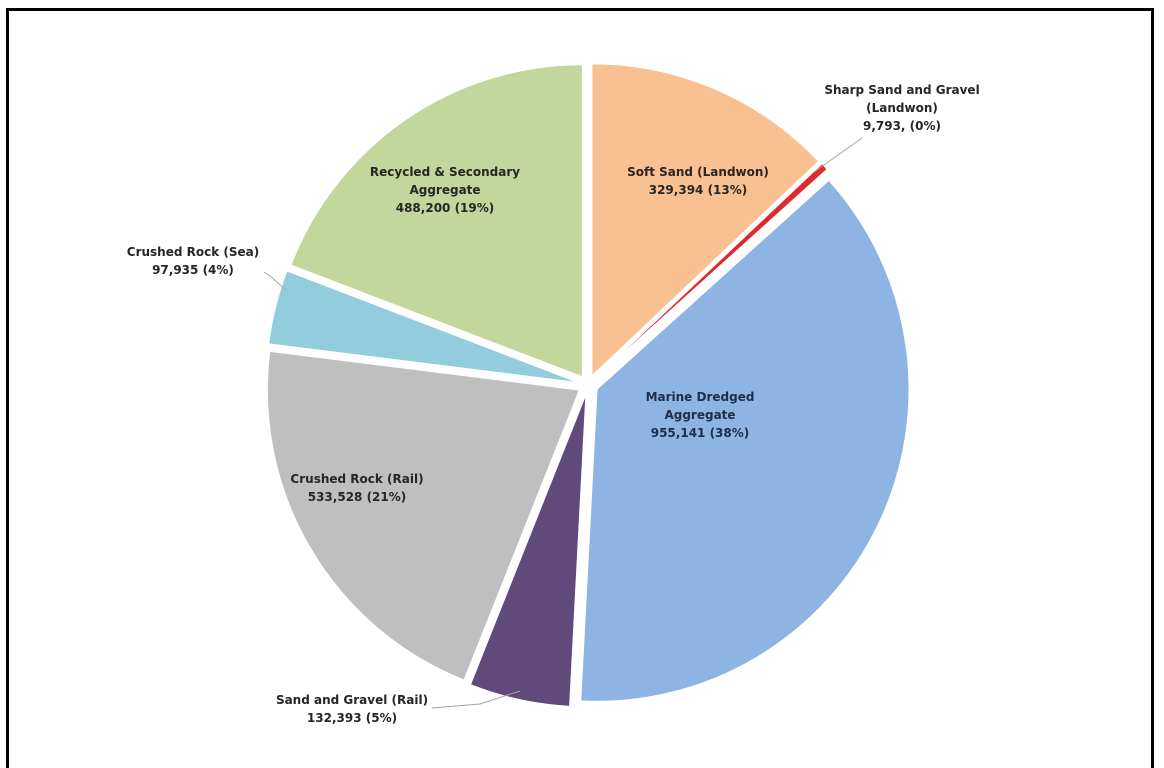 The image size is (1164, 768). What do you see at coordinates (423, 327) in the screenshot?
I see `pie-slice-crushed-rock-sea` at bounding box center [423, 327].